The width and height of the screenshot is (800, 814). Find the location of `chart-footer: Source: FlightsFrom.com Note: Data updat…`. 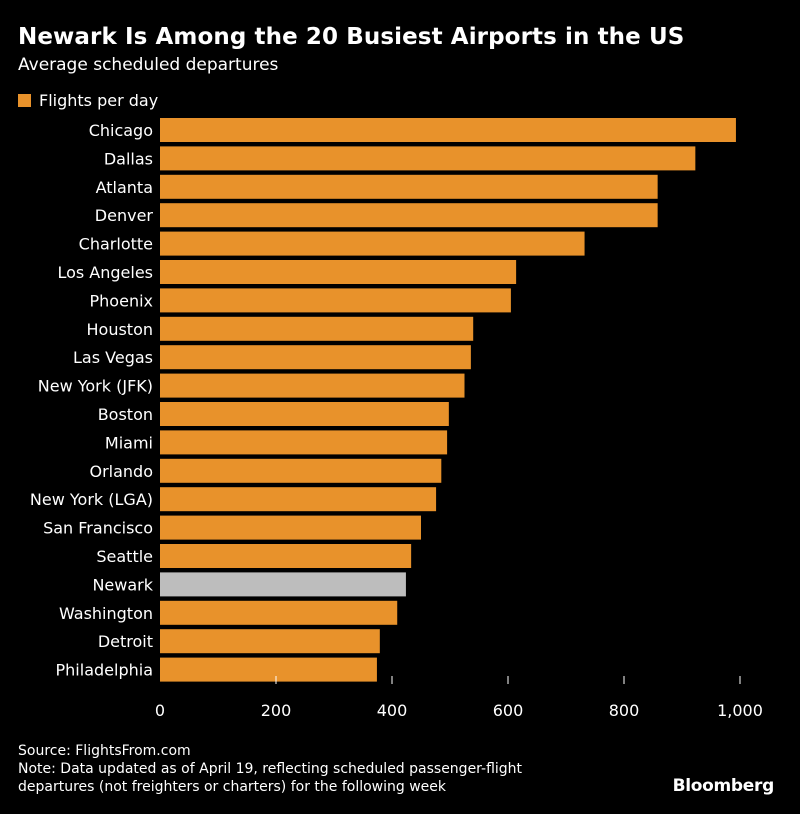

chart-footer: Source: FlightsFrom.com Note: Data updat… is located at coordinates (270, 769).